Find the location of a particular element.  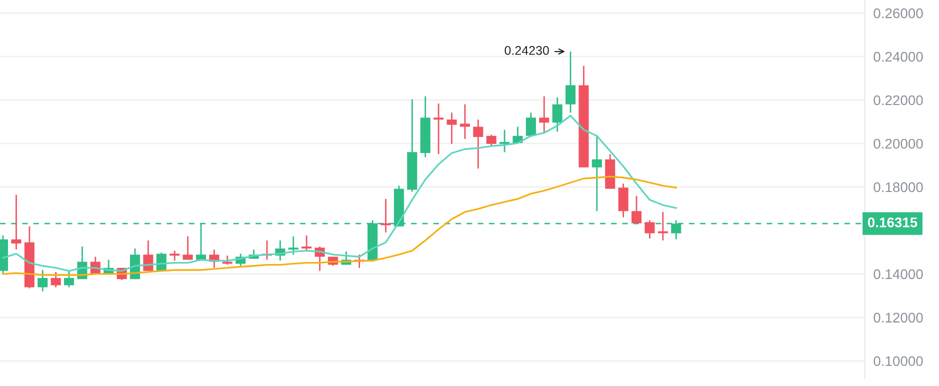

ref-line-label: 0.16315 is located at coordinates (893, 222).